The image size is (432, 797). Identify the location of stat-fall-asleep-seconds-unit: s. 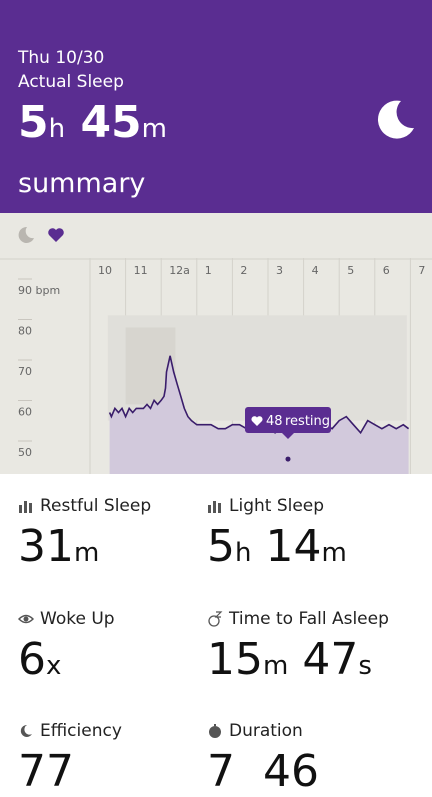
(365, 666).